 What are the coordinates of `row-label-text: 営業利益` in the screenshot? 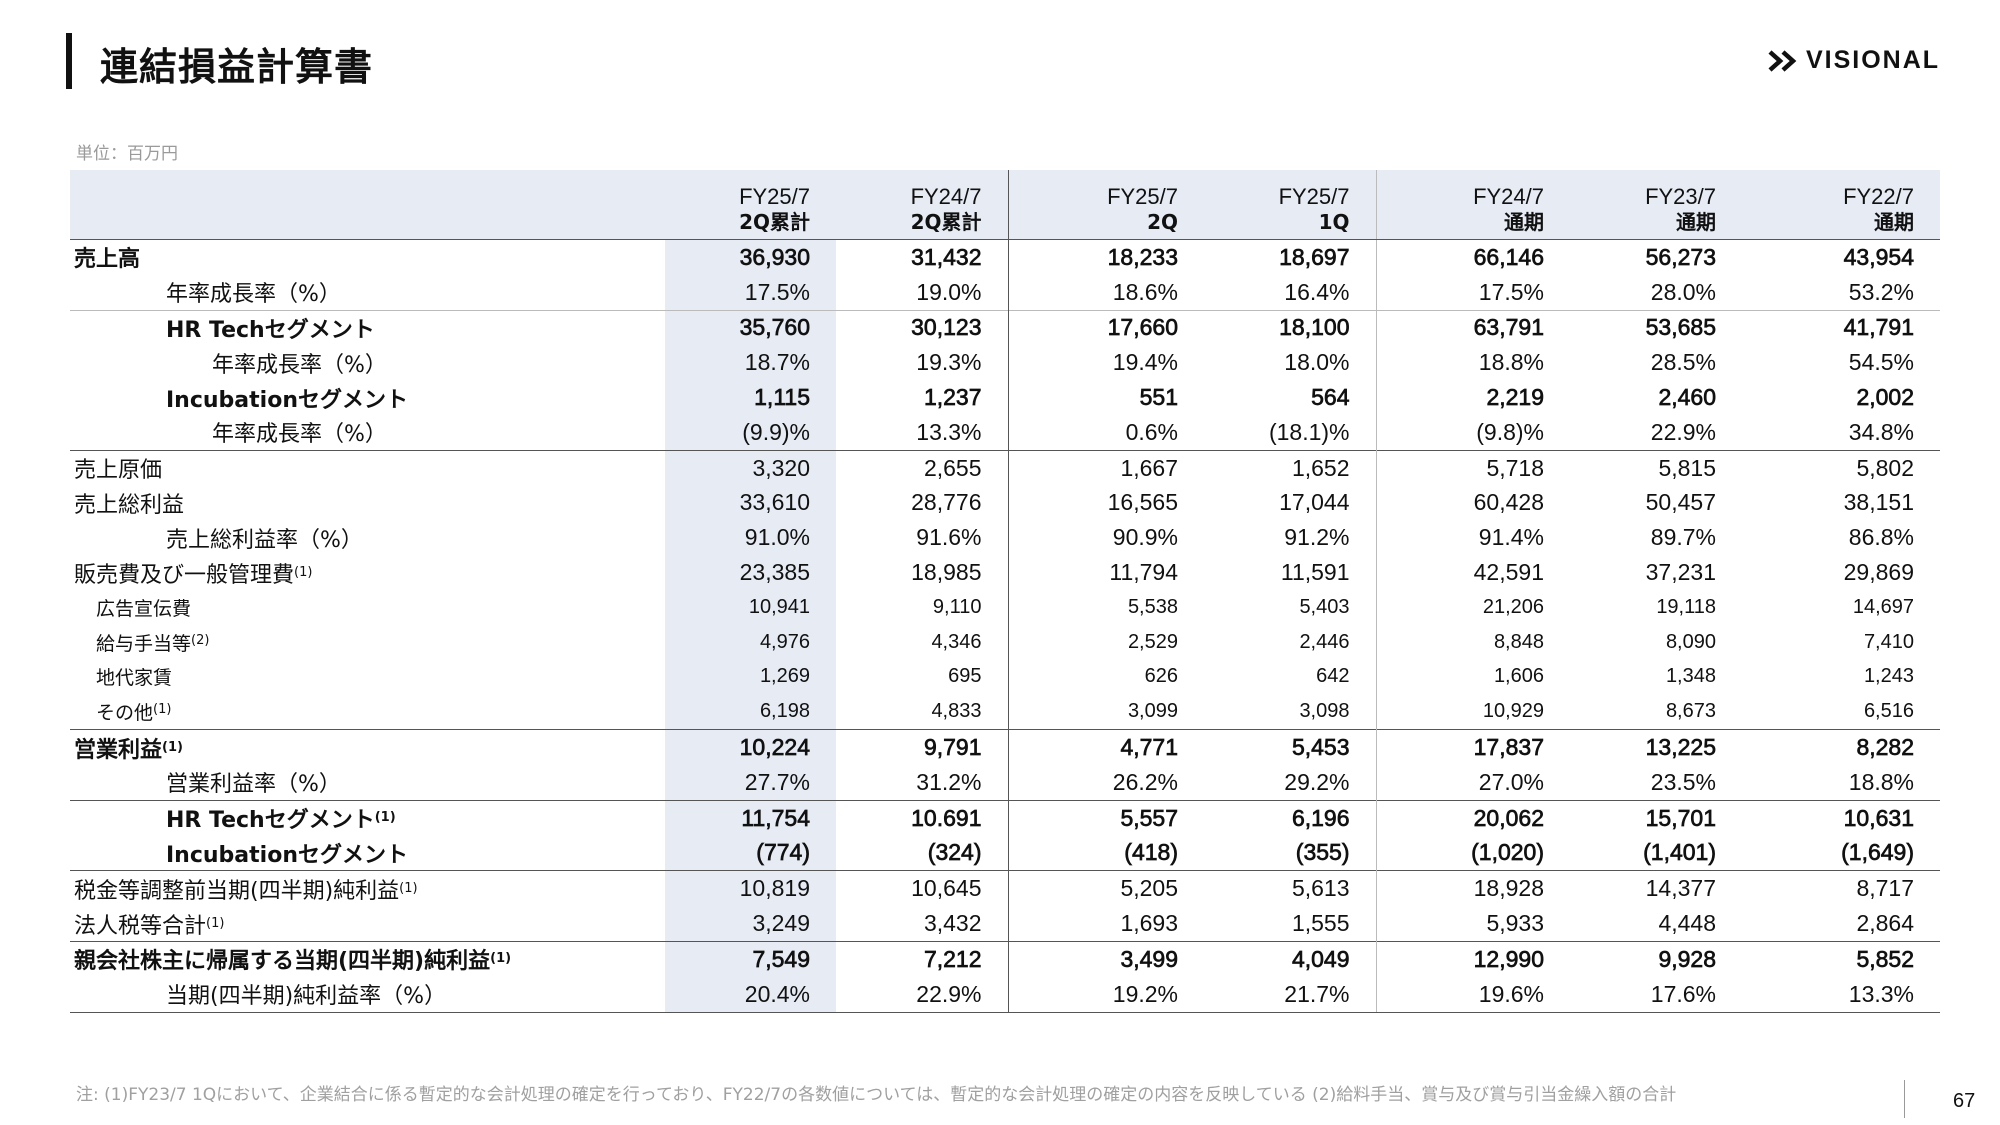 It's located at (118, 750).